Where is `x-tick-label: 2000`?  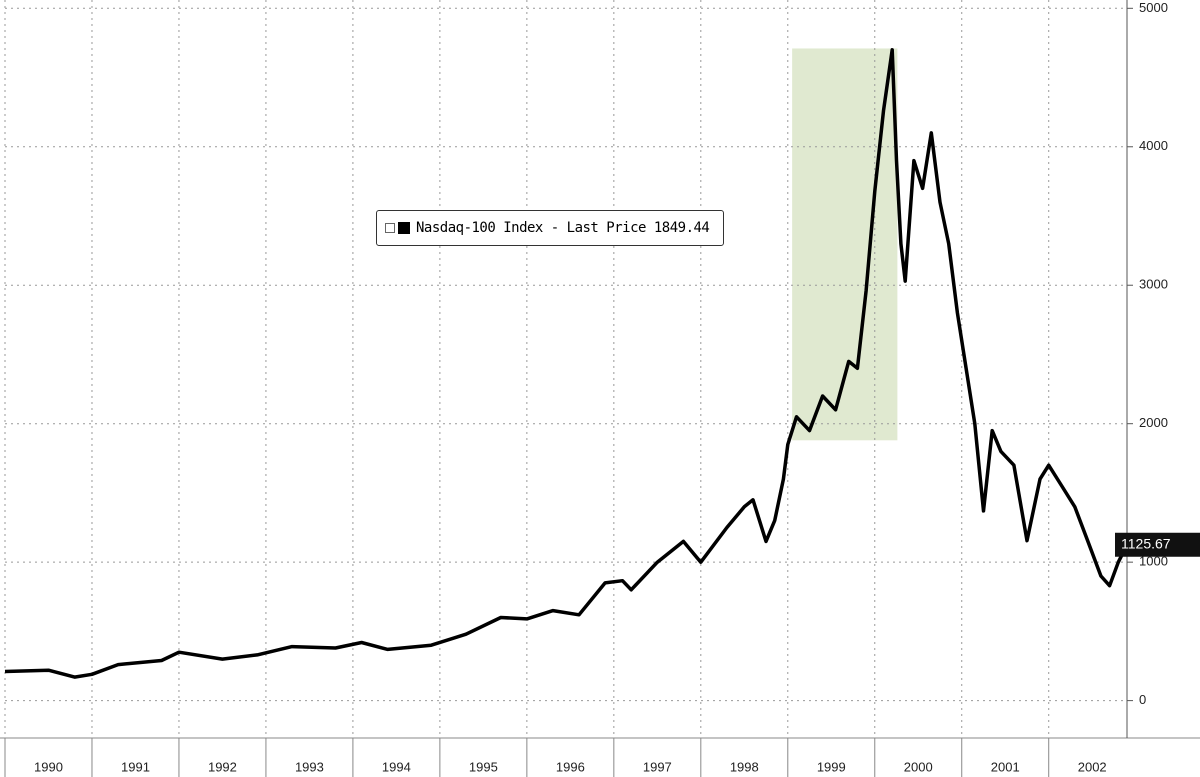
x-tick-label: 2000 is located at coordinates (918, 766).